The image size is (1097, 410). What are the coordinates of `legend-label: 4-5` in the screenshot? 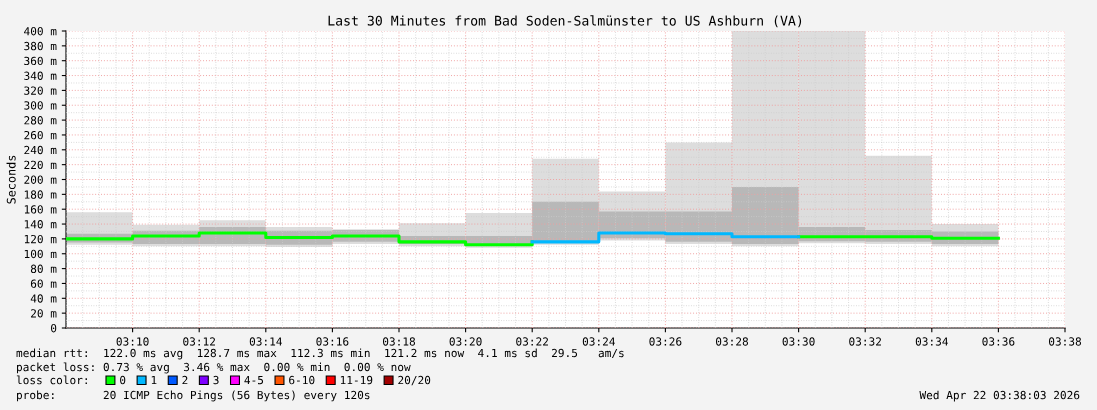 It's located at (254, 380).